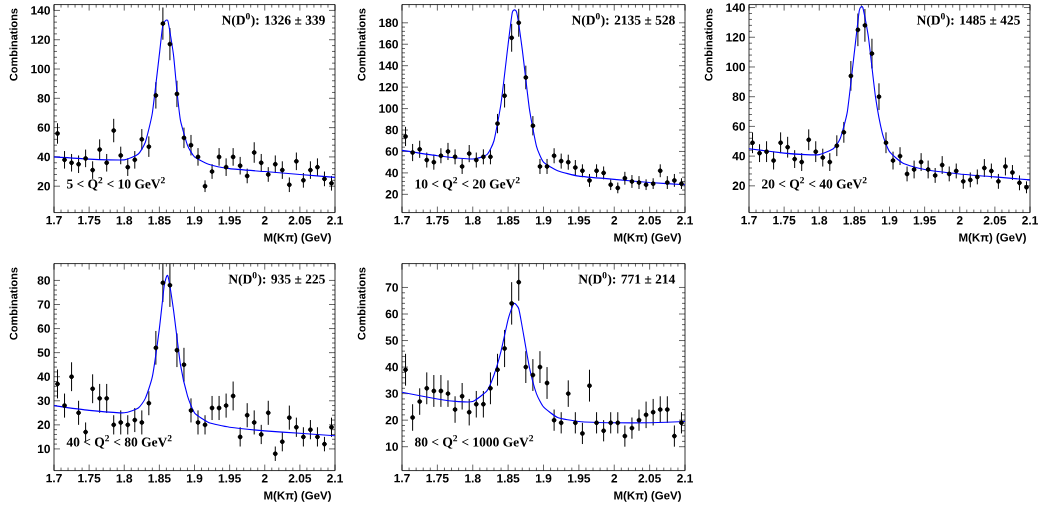 Image resolution: width=1042 pixels, height=511 pixels. Describe the element at coordinates (115, 184) in the screenshot. I see `annotation: 5 < Q$^{2}$ < 10 GeV$^{2}$` at that location.